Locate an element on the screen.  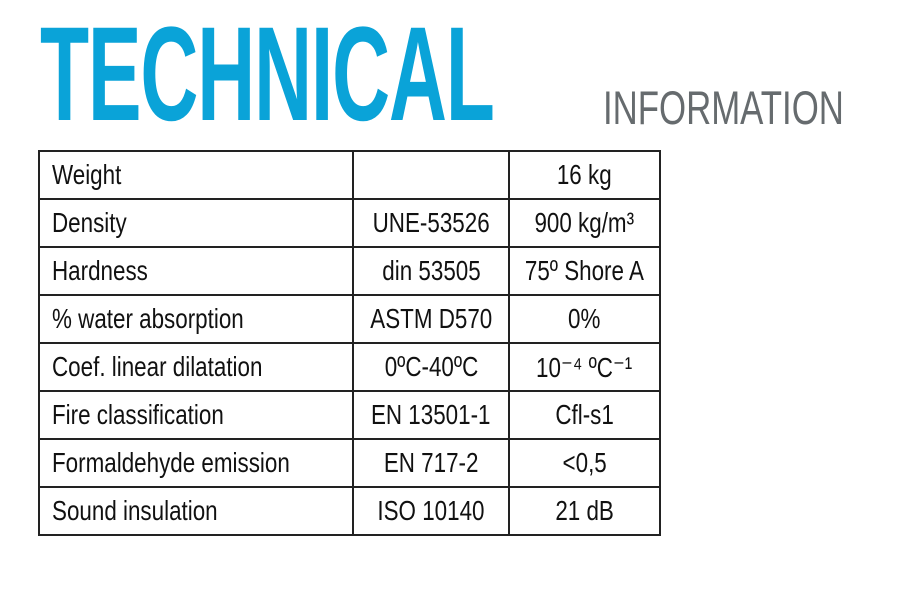
standard-cell-text: EN 717-2 is located at coordinates (431, 462).